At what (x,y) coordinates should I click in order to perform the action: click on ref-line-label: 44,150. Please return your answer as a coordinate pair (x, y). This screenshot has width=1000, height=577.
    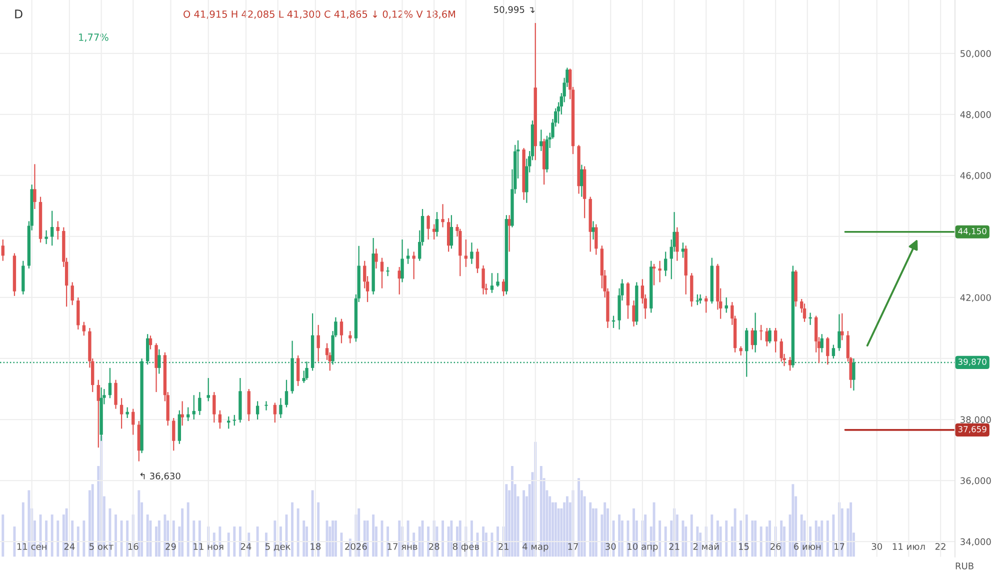
    Looking at the image, I should click on (972, 232).